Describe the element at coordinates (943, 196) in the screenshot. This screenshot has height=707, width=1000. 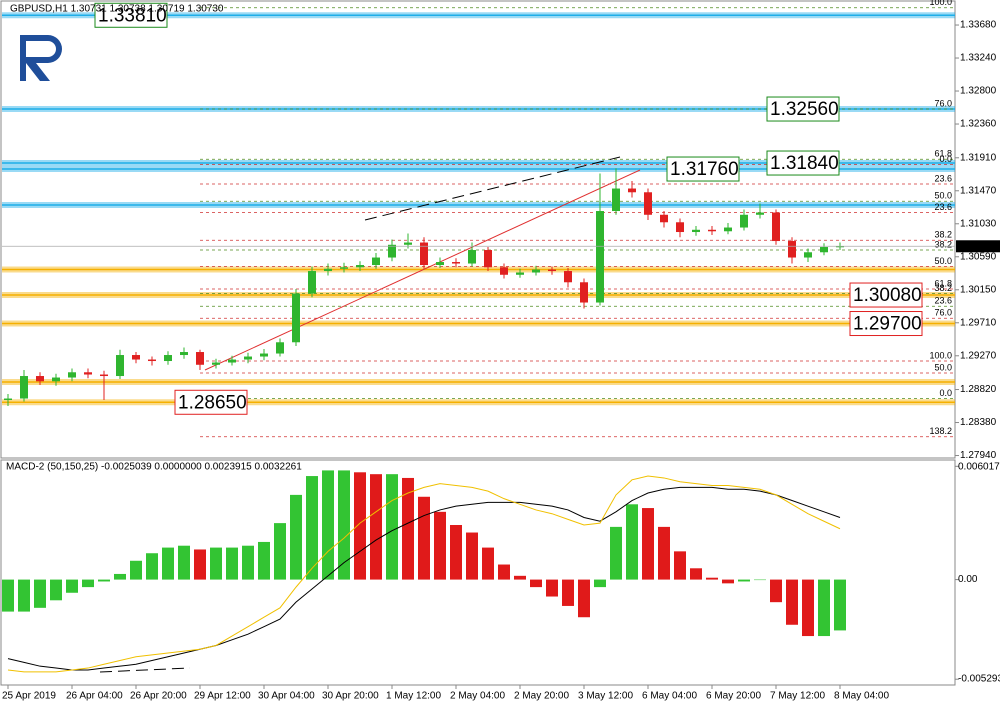
I see `fib-label: 50.0` at that location.